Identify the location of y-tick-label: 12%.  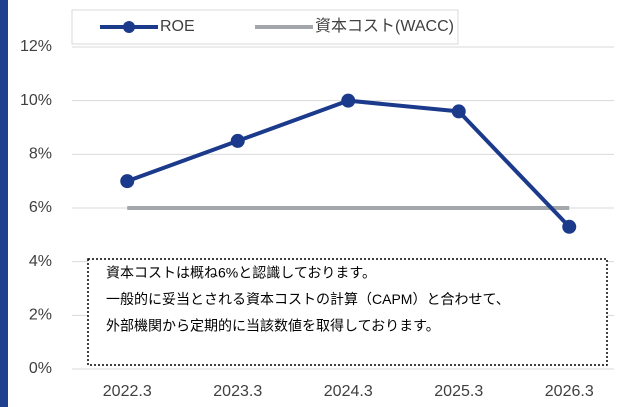
(36, 46).